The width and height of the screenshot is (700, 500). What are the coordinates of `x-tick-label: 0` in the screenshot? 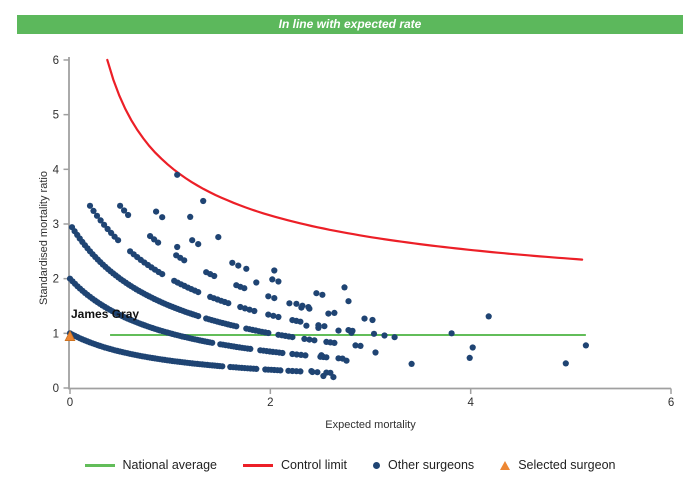 It's located at (70, 403).